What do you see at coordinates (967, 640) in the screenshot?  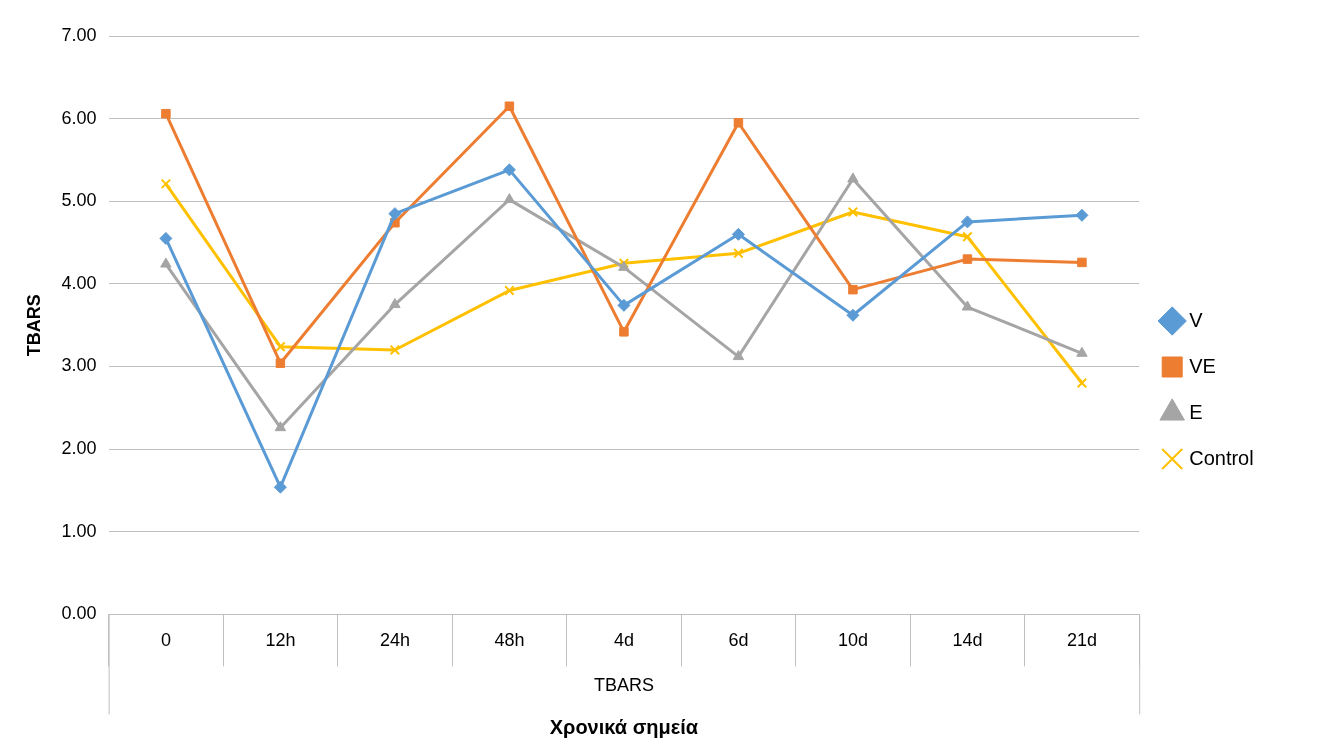 I see `x-tick-label: 14d` at bounding box center [967, 640].